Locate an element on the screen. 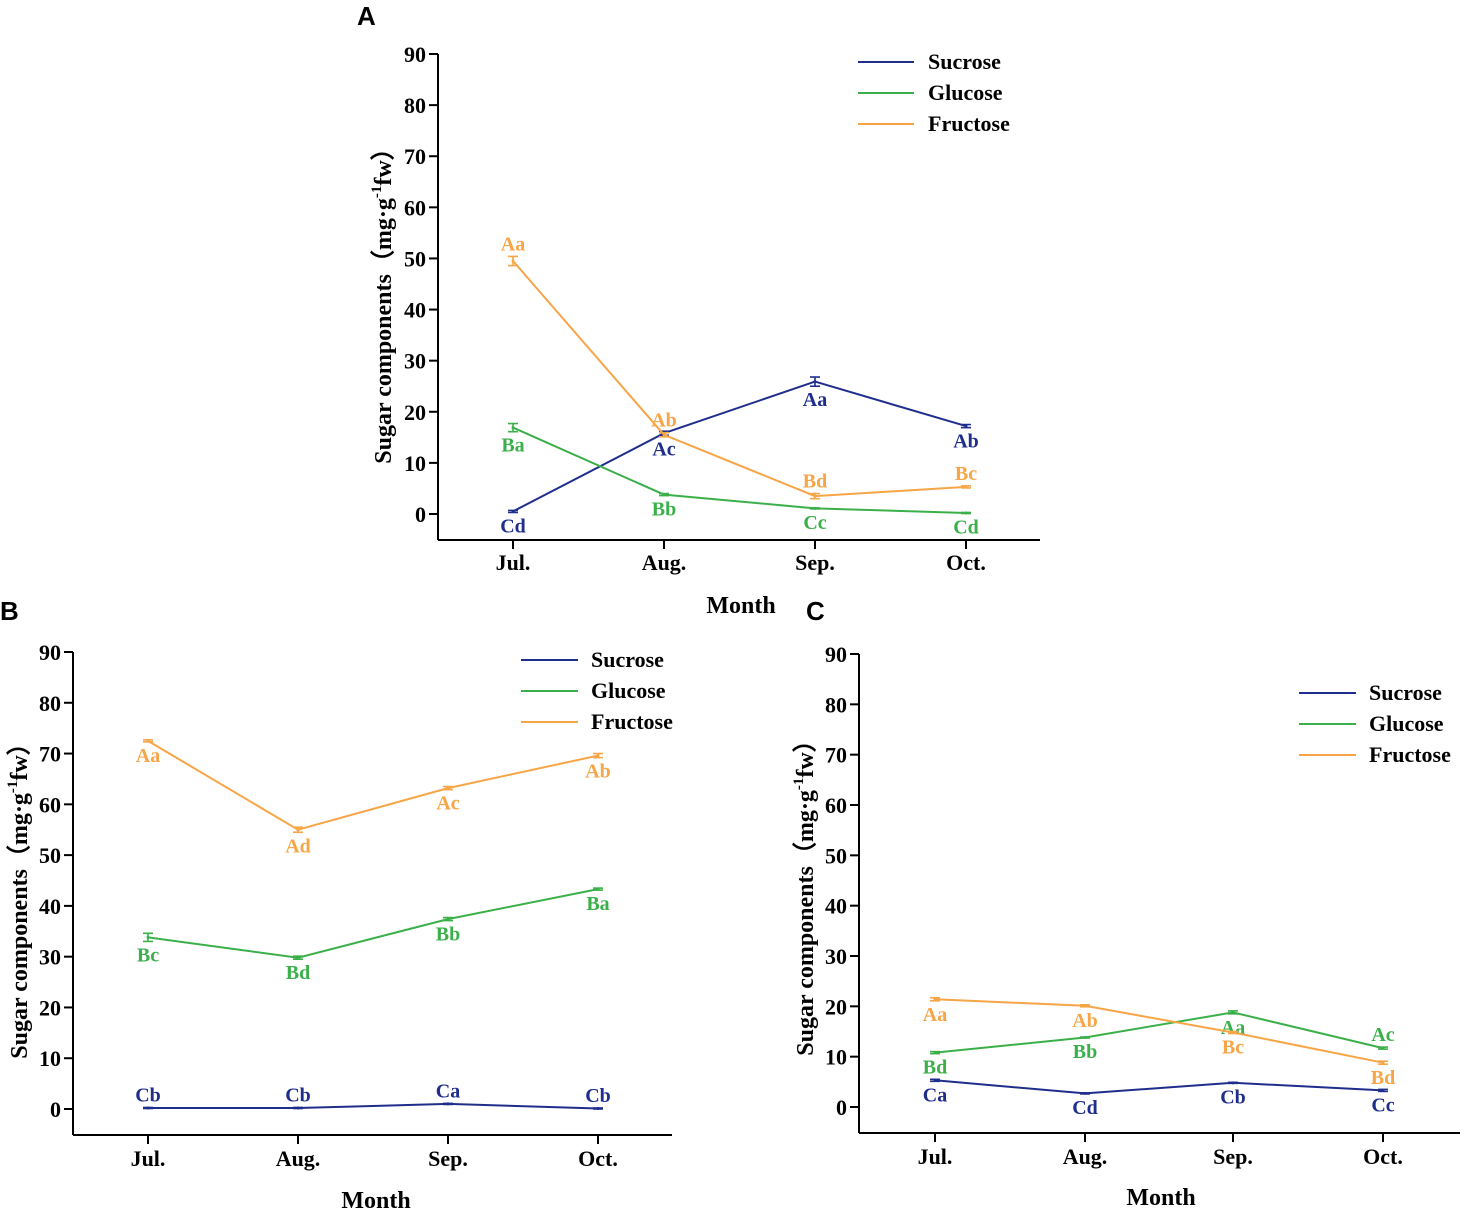  significance-label: Bc is located at coordinates (1233, 1048).